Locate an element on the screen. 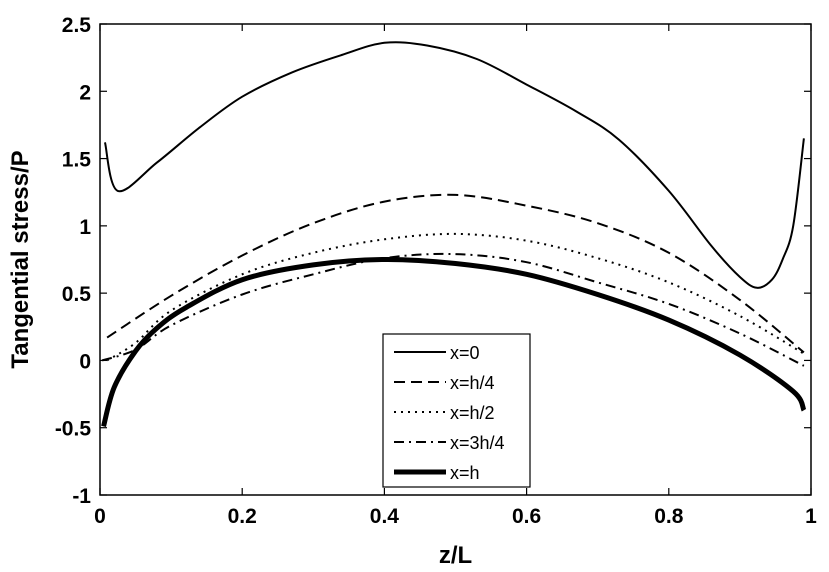 The width and height of the screenshot is (829, 572). y-tick-label: 2.5 is located at coordinates (77, 25).